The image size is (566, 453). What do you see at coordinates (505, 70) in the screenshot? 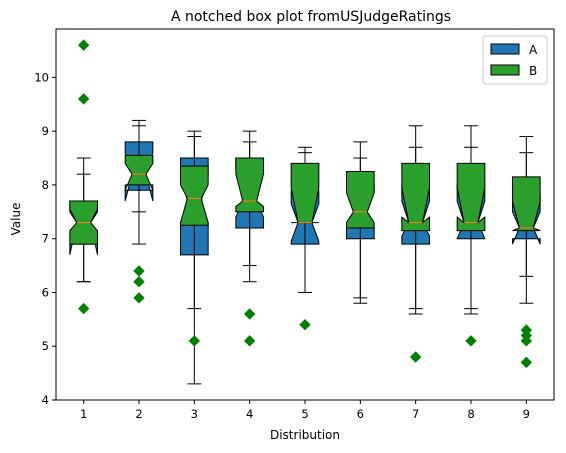
I see `legend-swatch-b` at bounding box center [505, 70].